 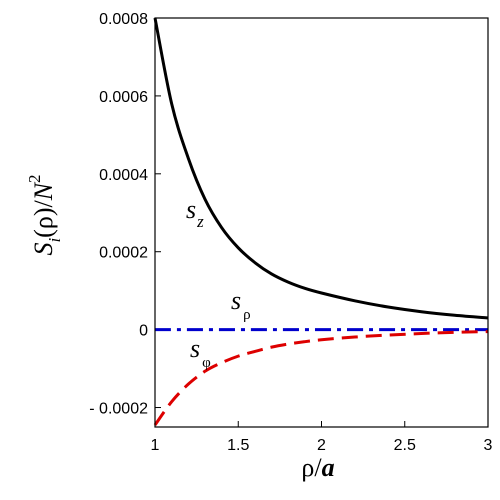 What do you see at coordinates (118, 409) in the screenshot?
I see `y-tick-label: - 0.0002` at bounding box center [118, 409].